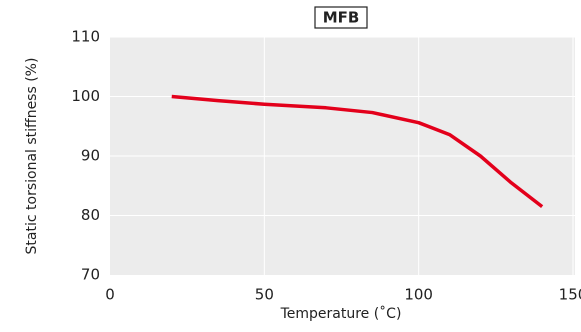 This screenshot has height=332, width=581. I want to click on y-tick-label: 90, so click(90, 156).